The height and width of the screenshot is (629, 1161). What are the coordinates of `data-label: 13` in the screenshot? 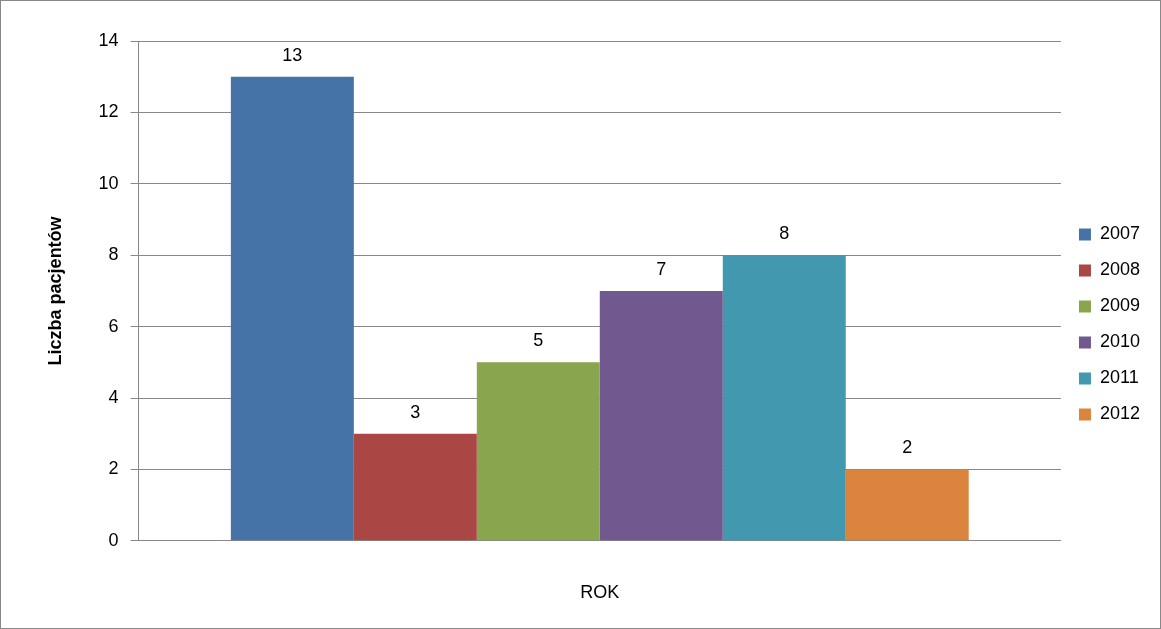 It's located at (292, 54).